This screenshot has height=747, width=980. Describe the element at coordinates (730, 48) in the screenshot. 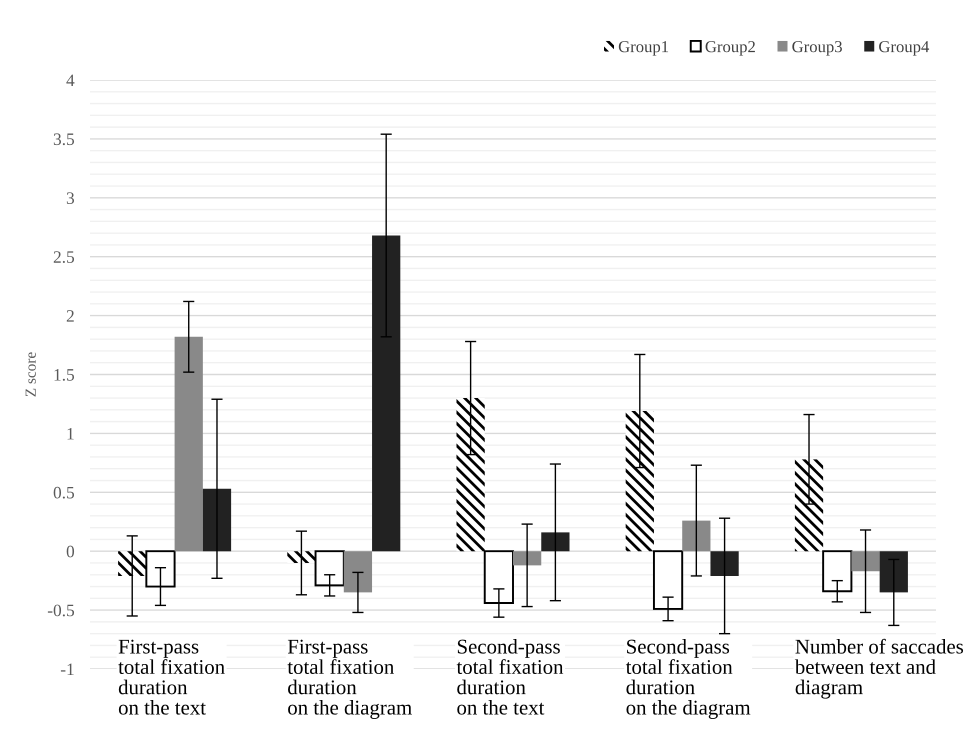

I see `legend-label: Group2` at that location.